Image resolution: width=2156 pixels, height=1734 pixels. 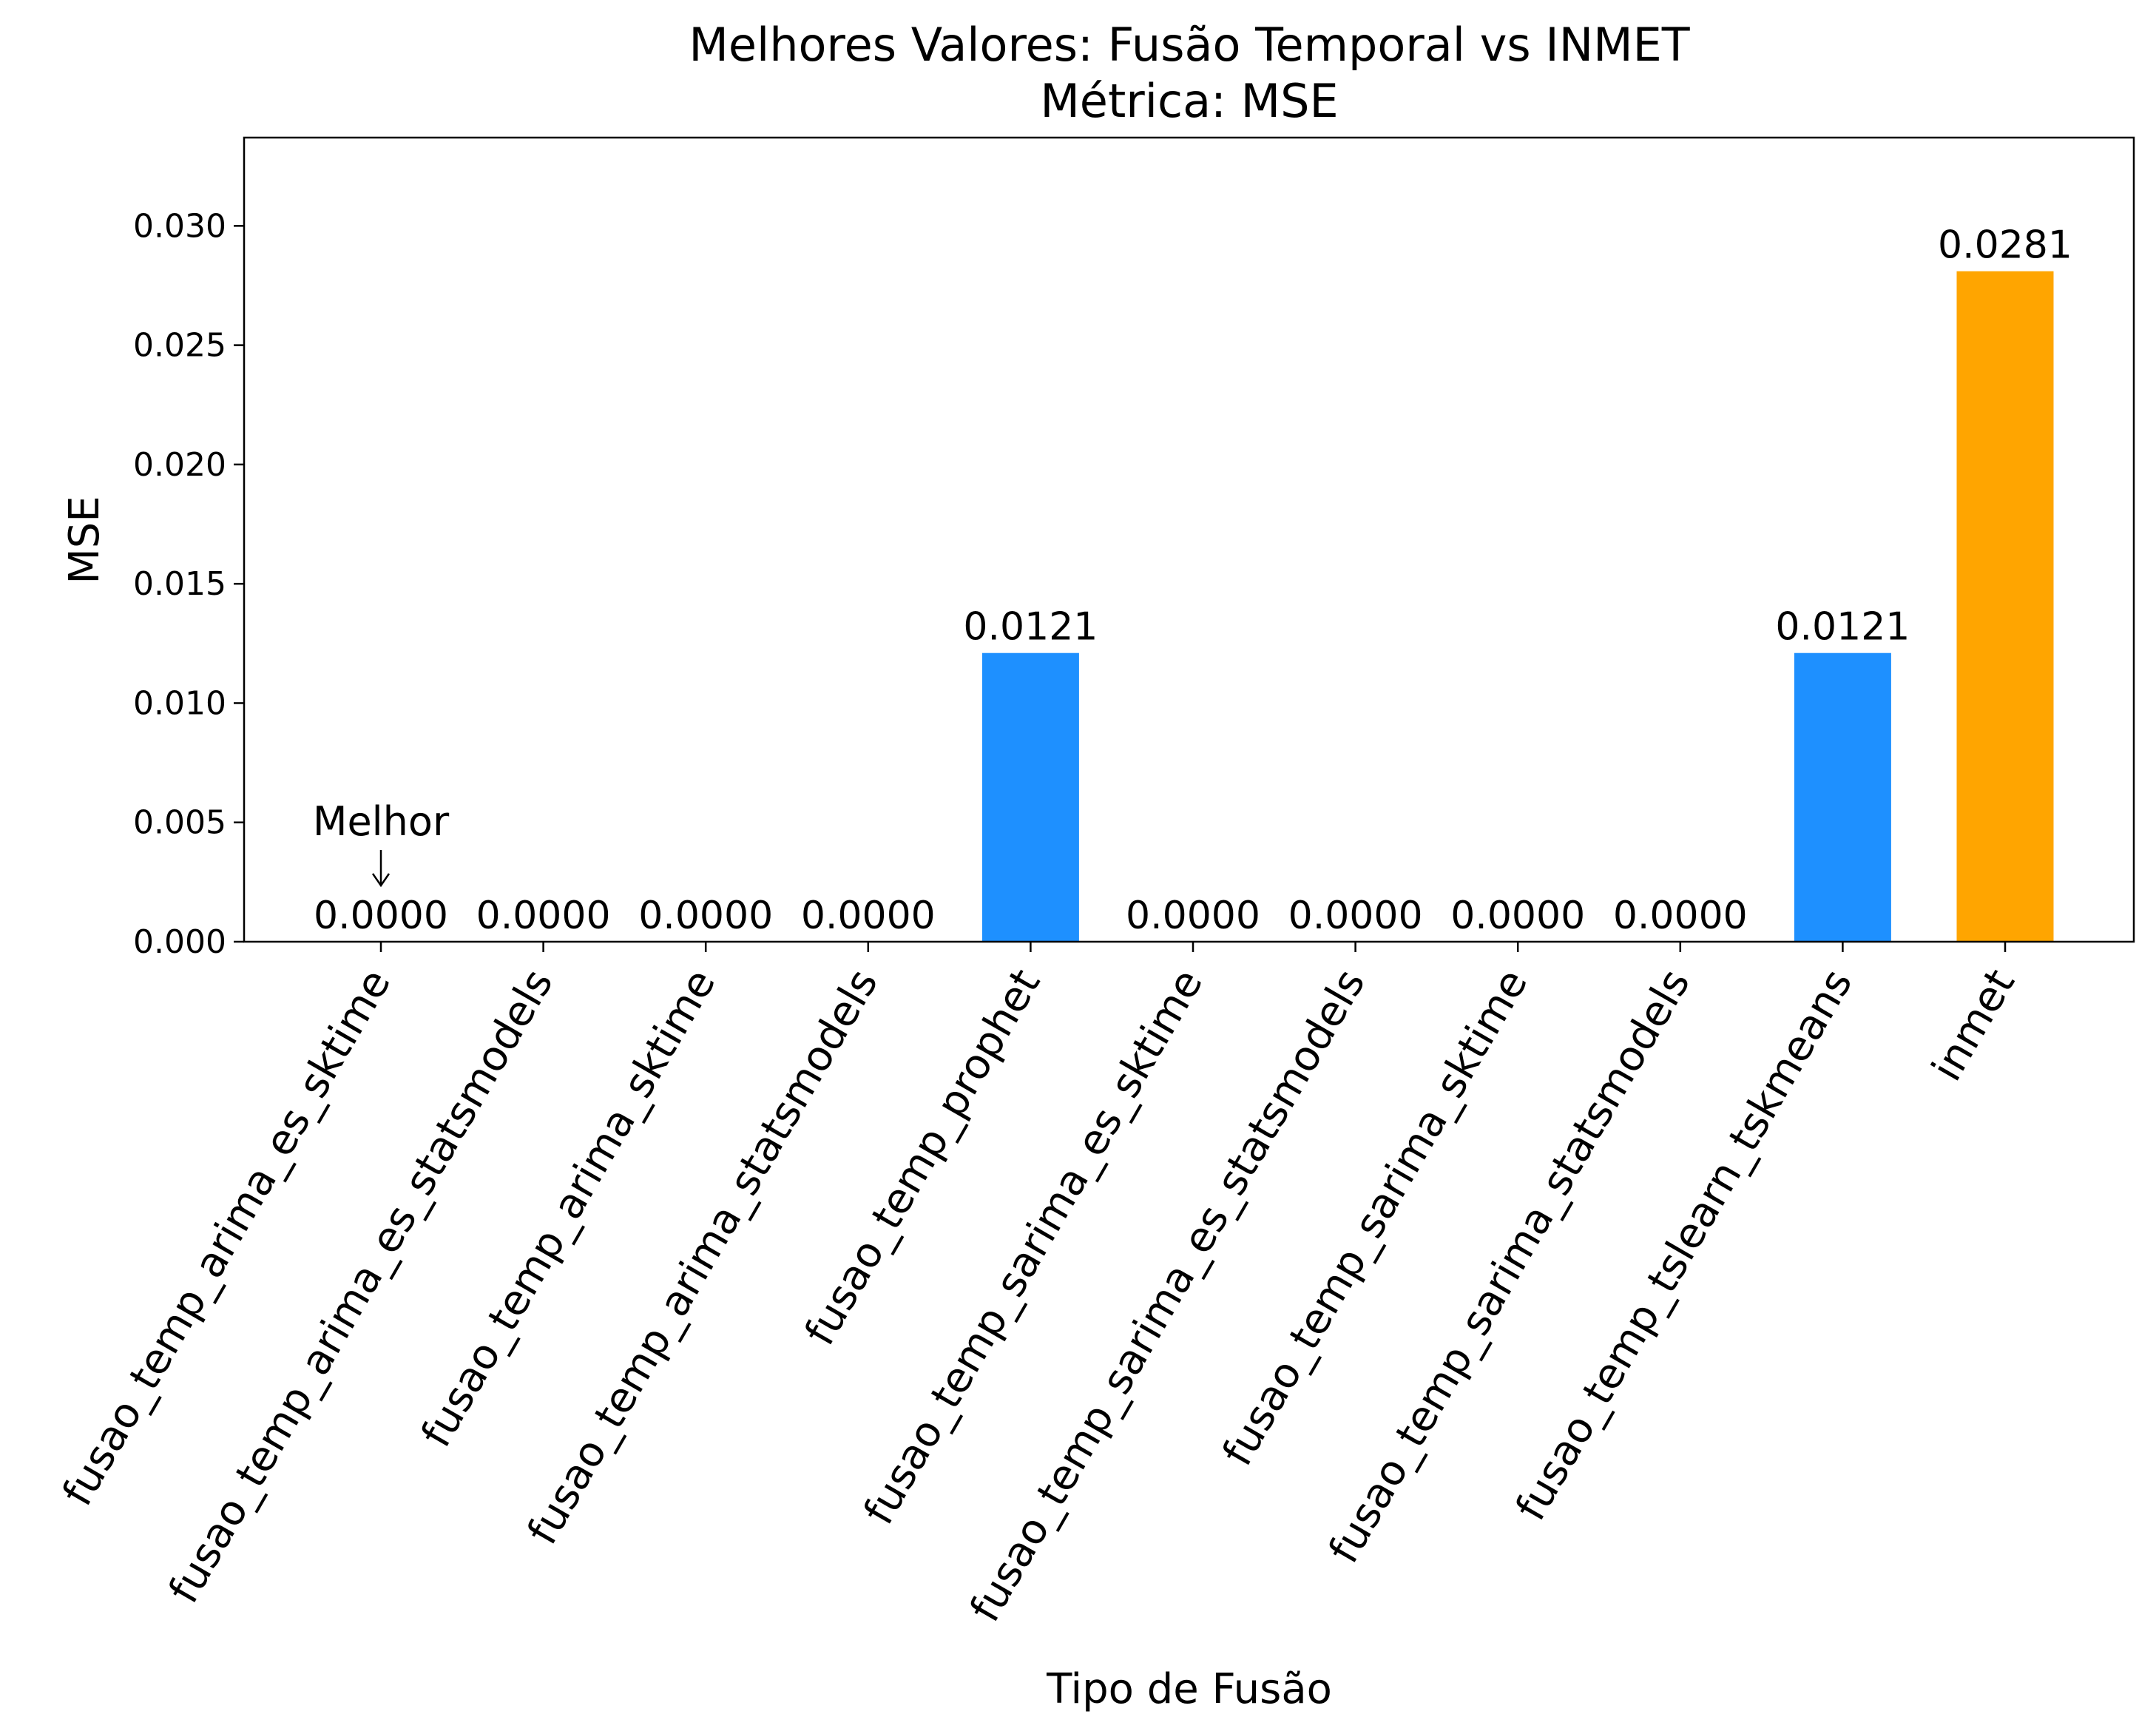 What do you see at coordinates (85, 540) in the screenshot?
I see `y-axis-label: MSE` at bounding box center [85, 540].